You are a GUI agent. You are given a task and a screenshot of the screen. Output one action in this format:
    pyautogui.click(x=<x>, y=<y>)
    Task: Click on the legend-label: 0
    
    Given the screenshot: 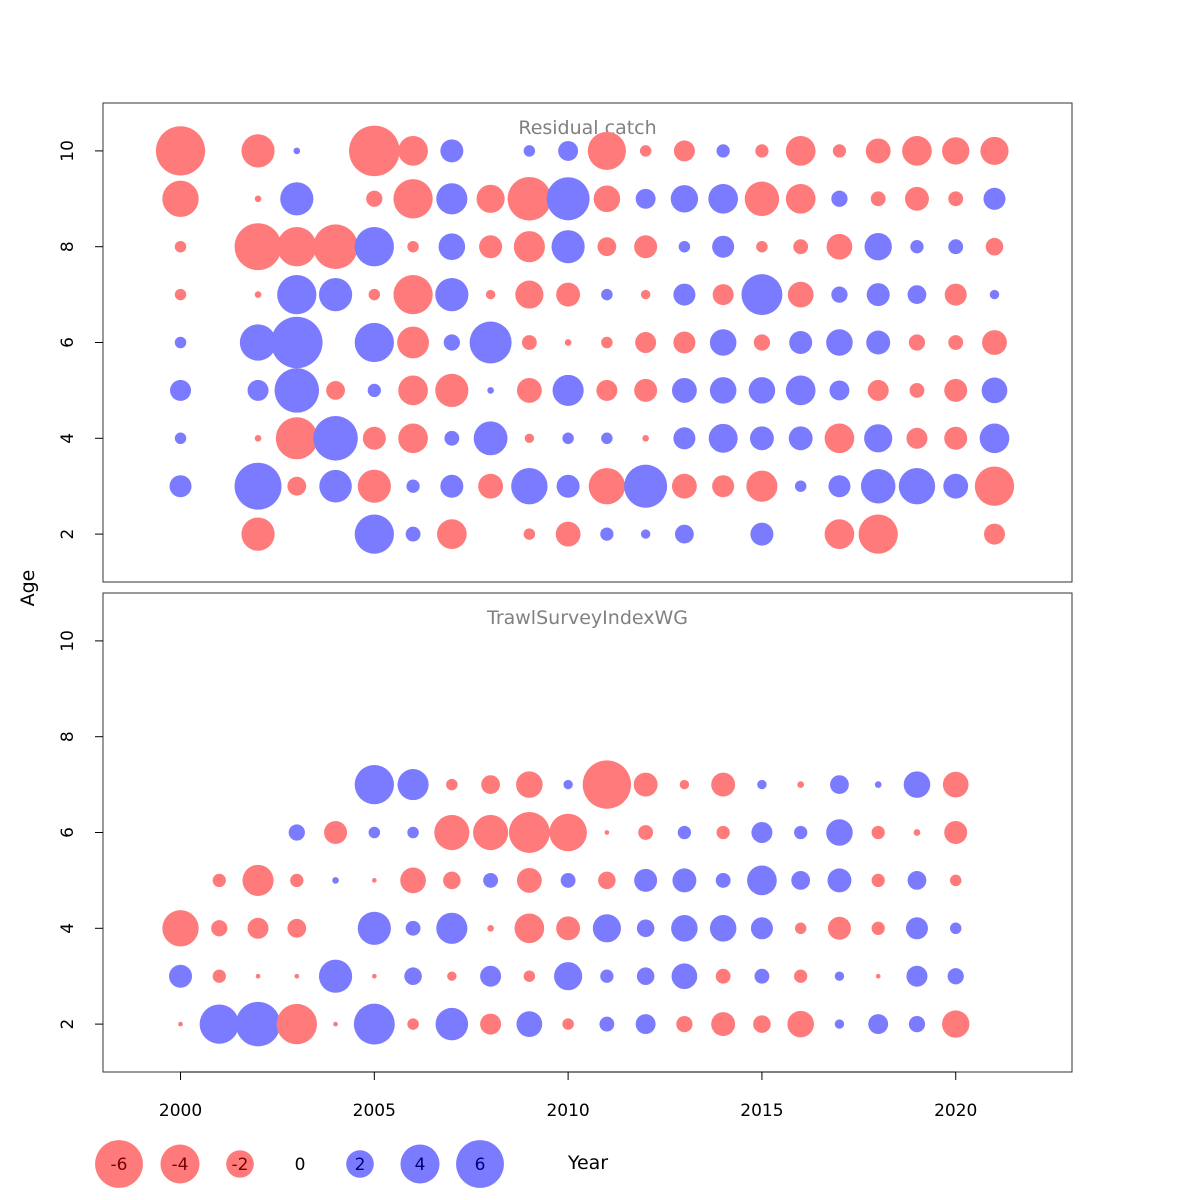 What is the action you would take?
    pyautogui.click(x=300, y=1165)
    